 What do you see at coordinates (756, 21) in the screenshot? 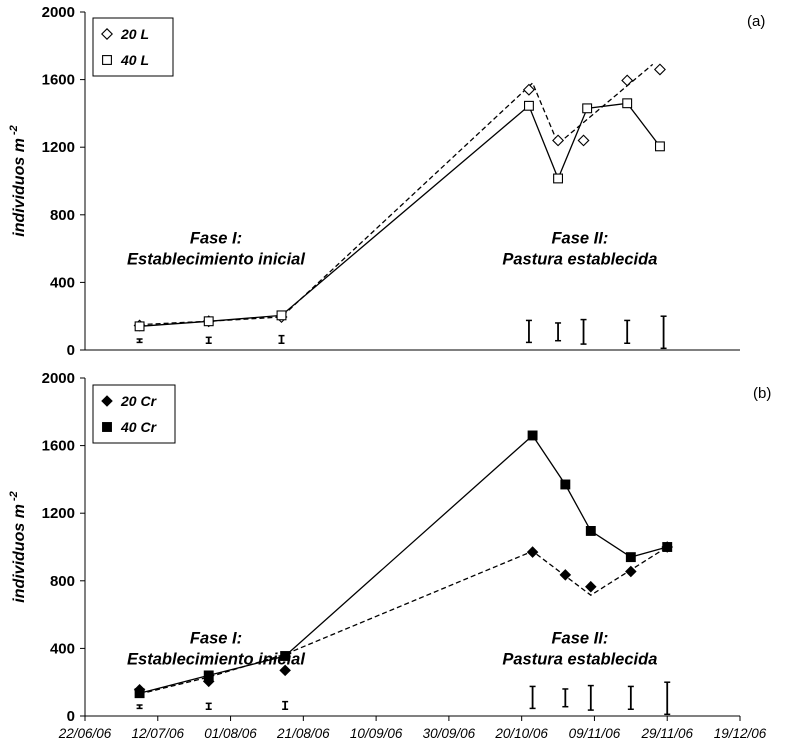
I see `panel-label: (a)` at bounding box center [756, 21].